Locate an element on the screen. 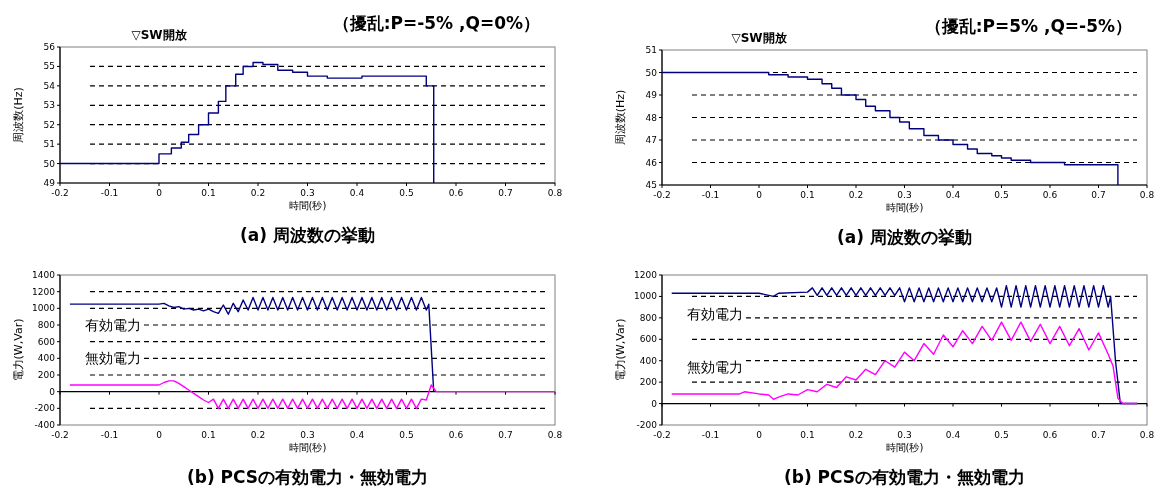 The width and height of the screenshot is (1162, 492). y-tick-label: 54 is located at coordinates (49, 85).